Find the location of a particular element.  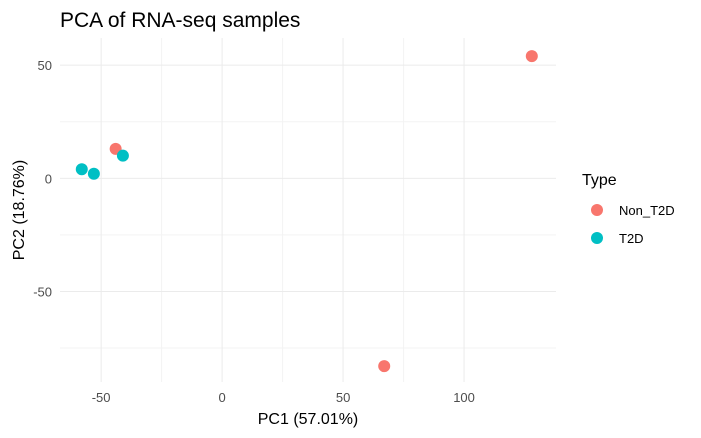

x-tick-label: 50 is located at coordinates (343, 397).